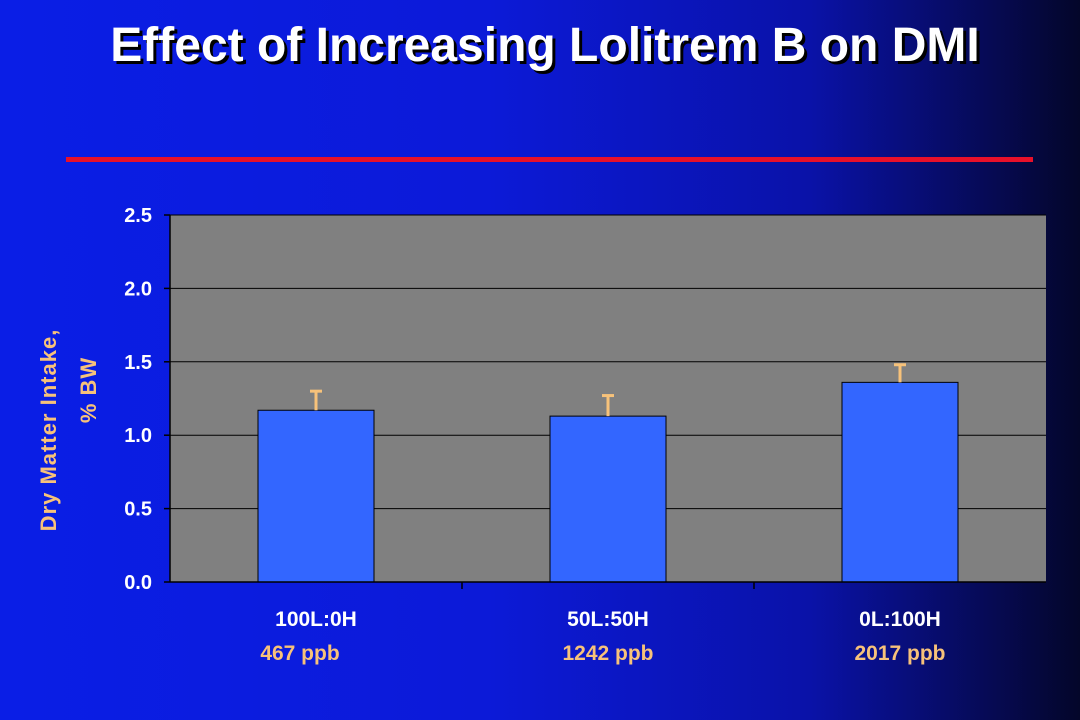  Describe the element at coordinates (48, 430) in the screenshot. I see `y-axis-title-line1: Dry Matter Intake,` at that location.